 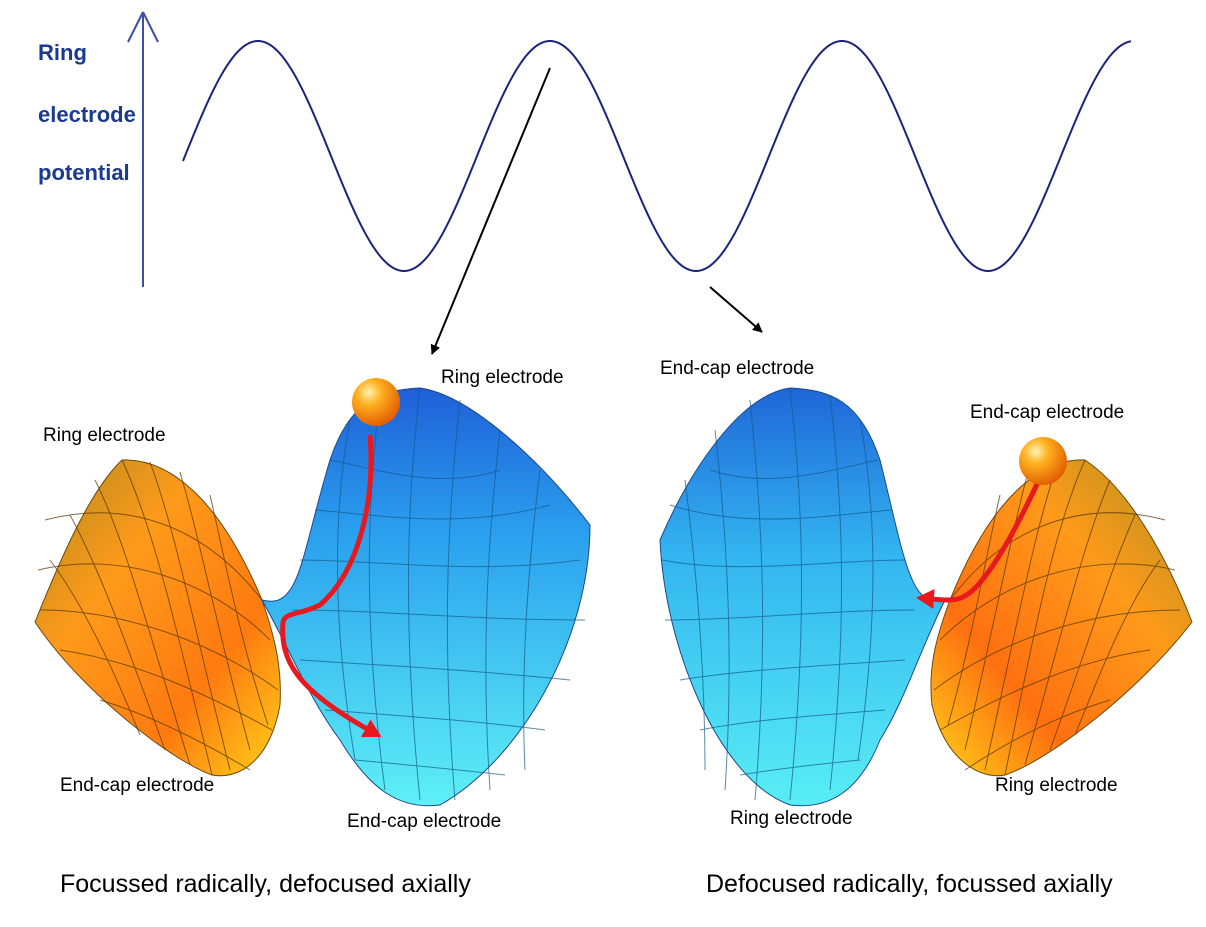 I want to click on left-caption: Focussed radically, defocused axially, so click(x=265, y=884).